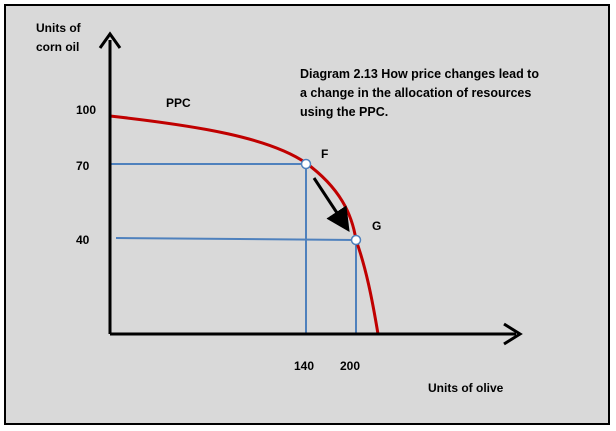  I want to click on x-axis-label: Units of olive, so click(466, 388).